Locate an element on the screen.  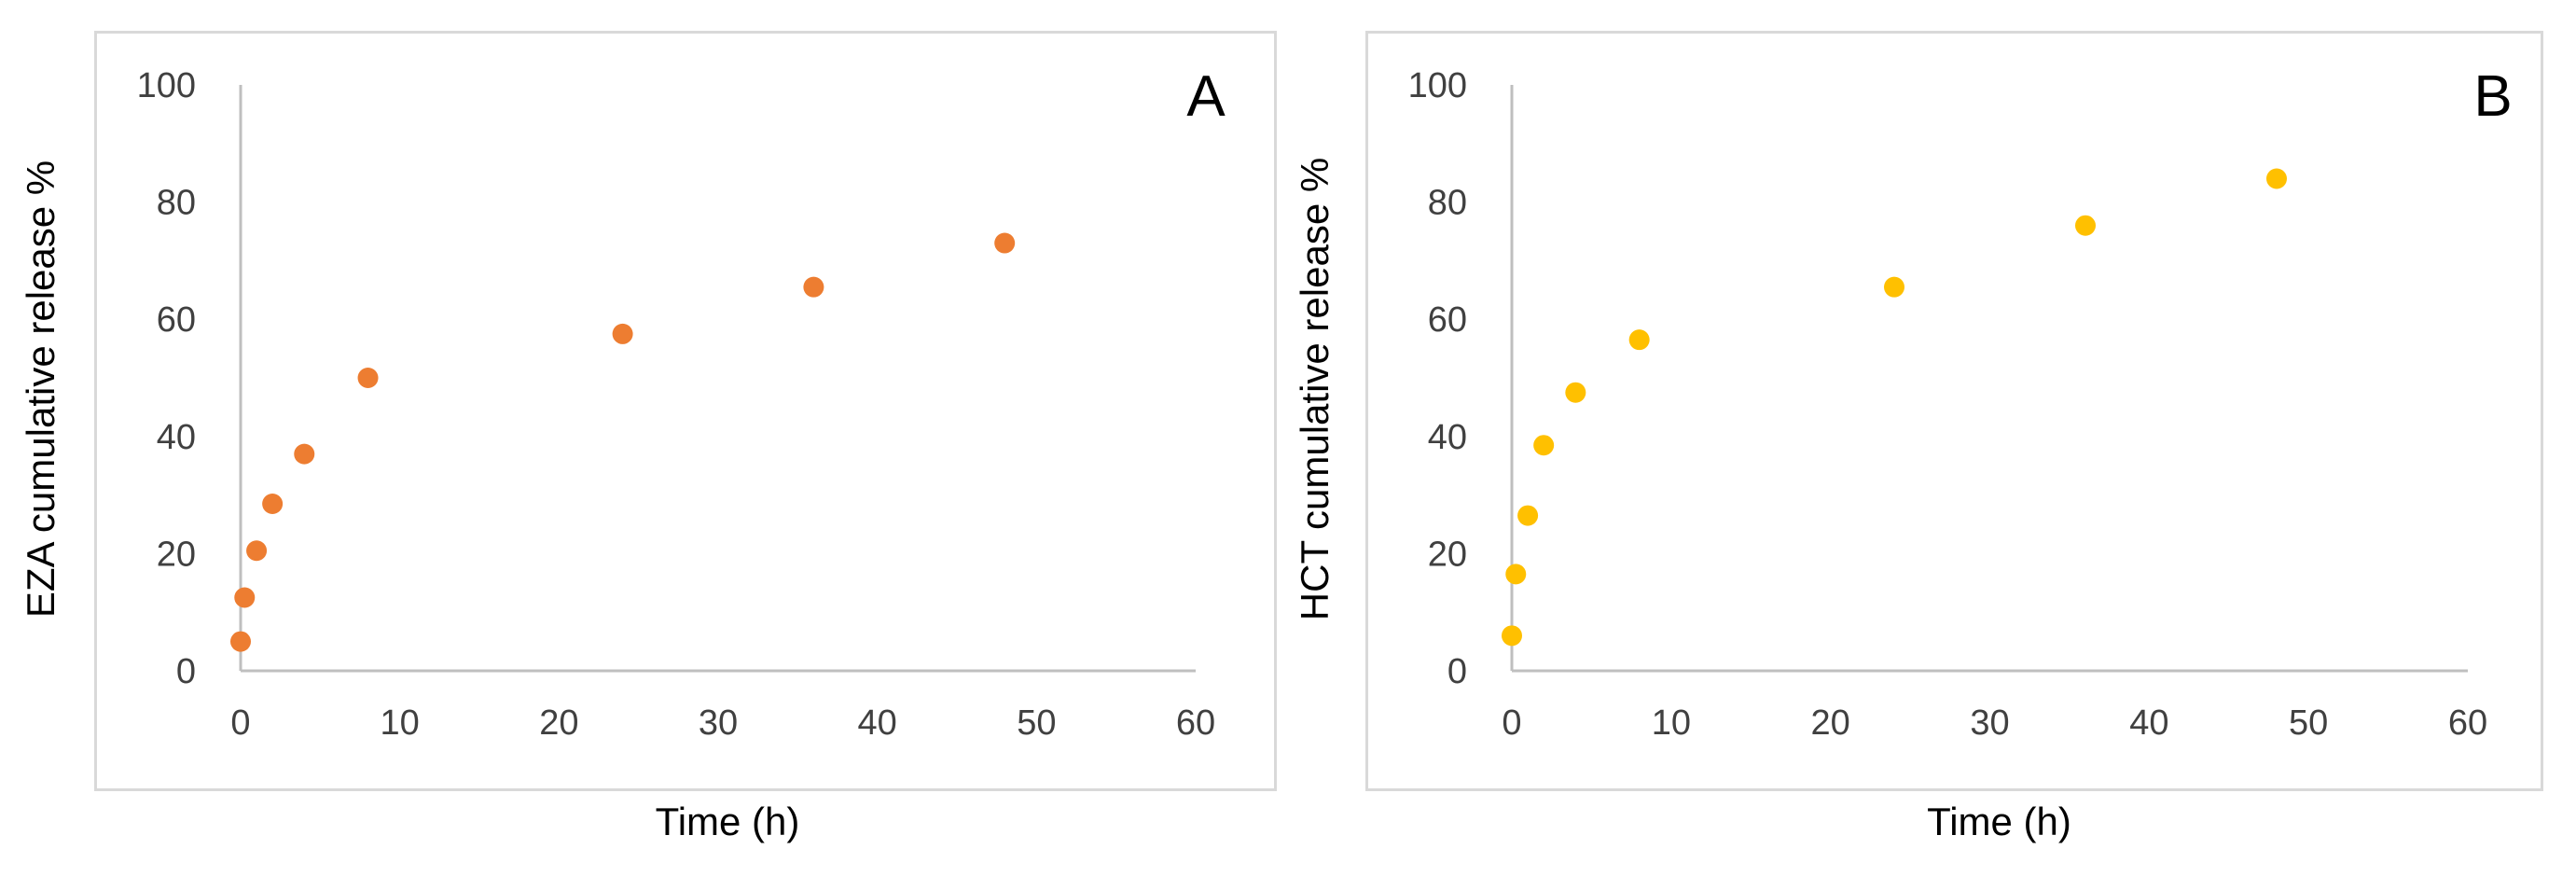
panel-label-b: B is located at coordinates (2492, 97).